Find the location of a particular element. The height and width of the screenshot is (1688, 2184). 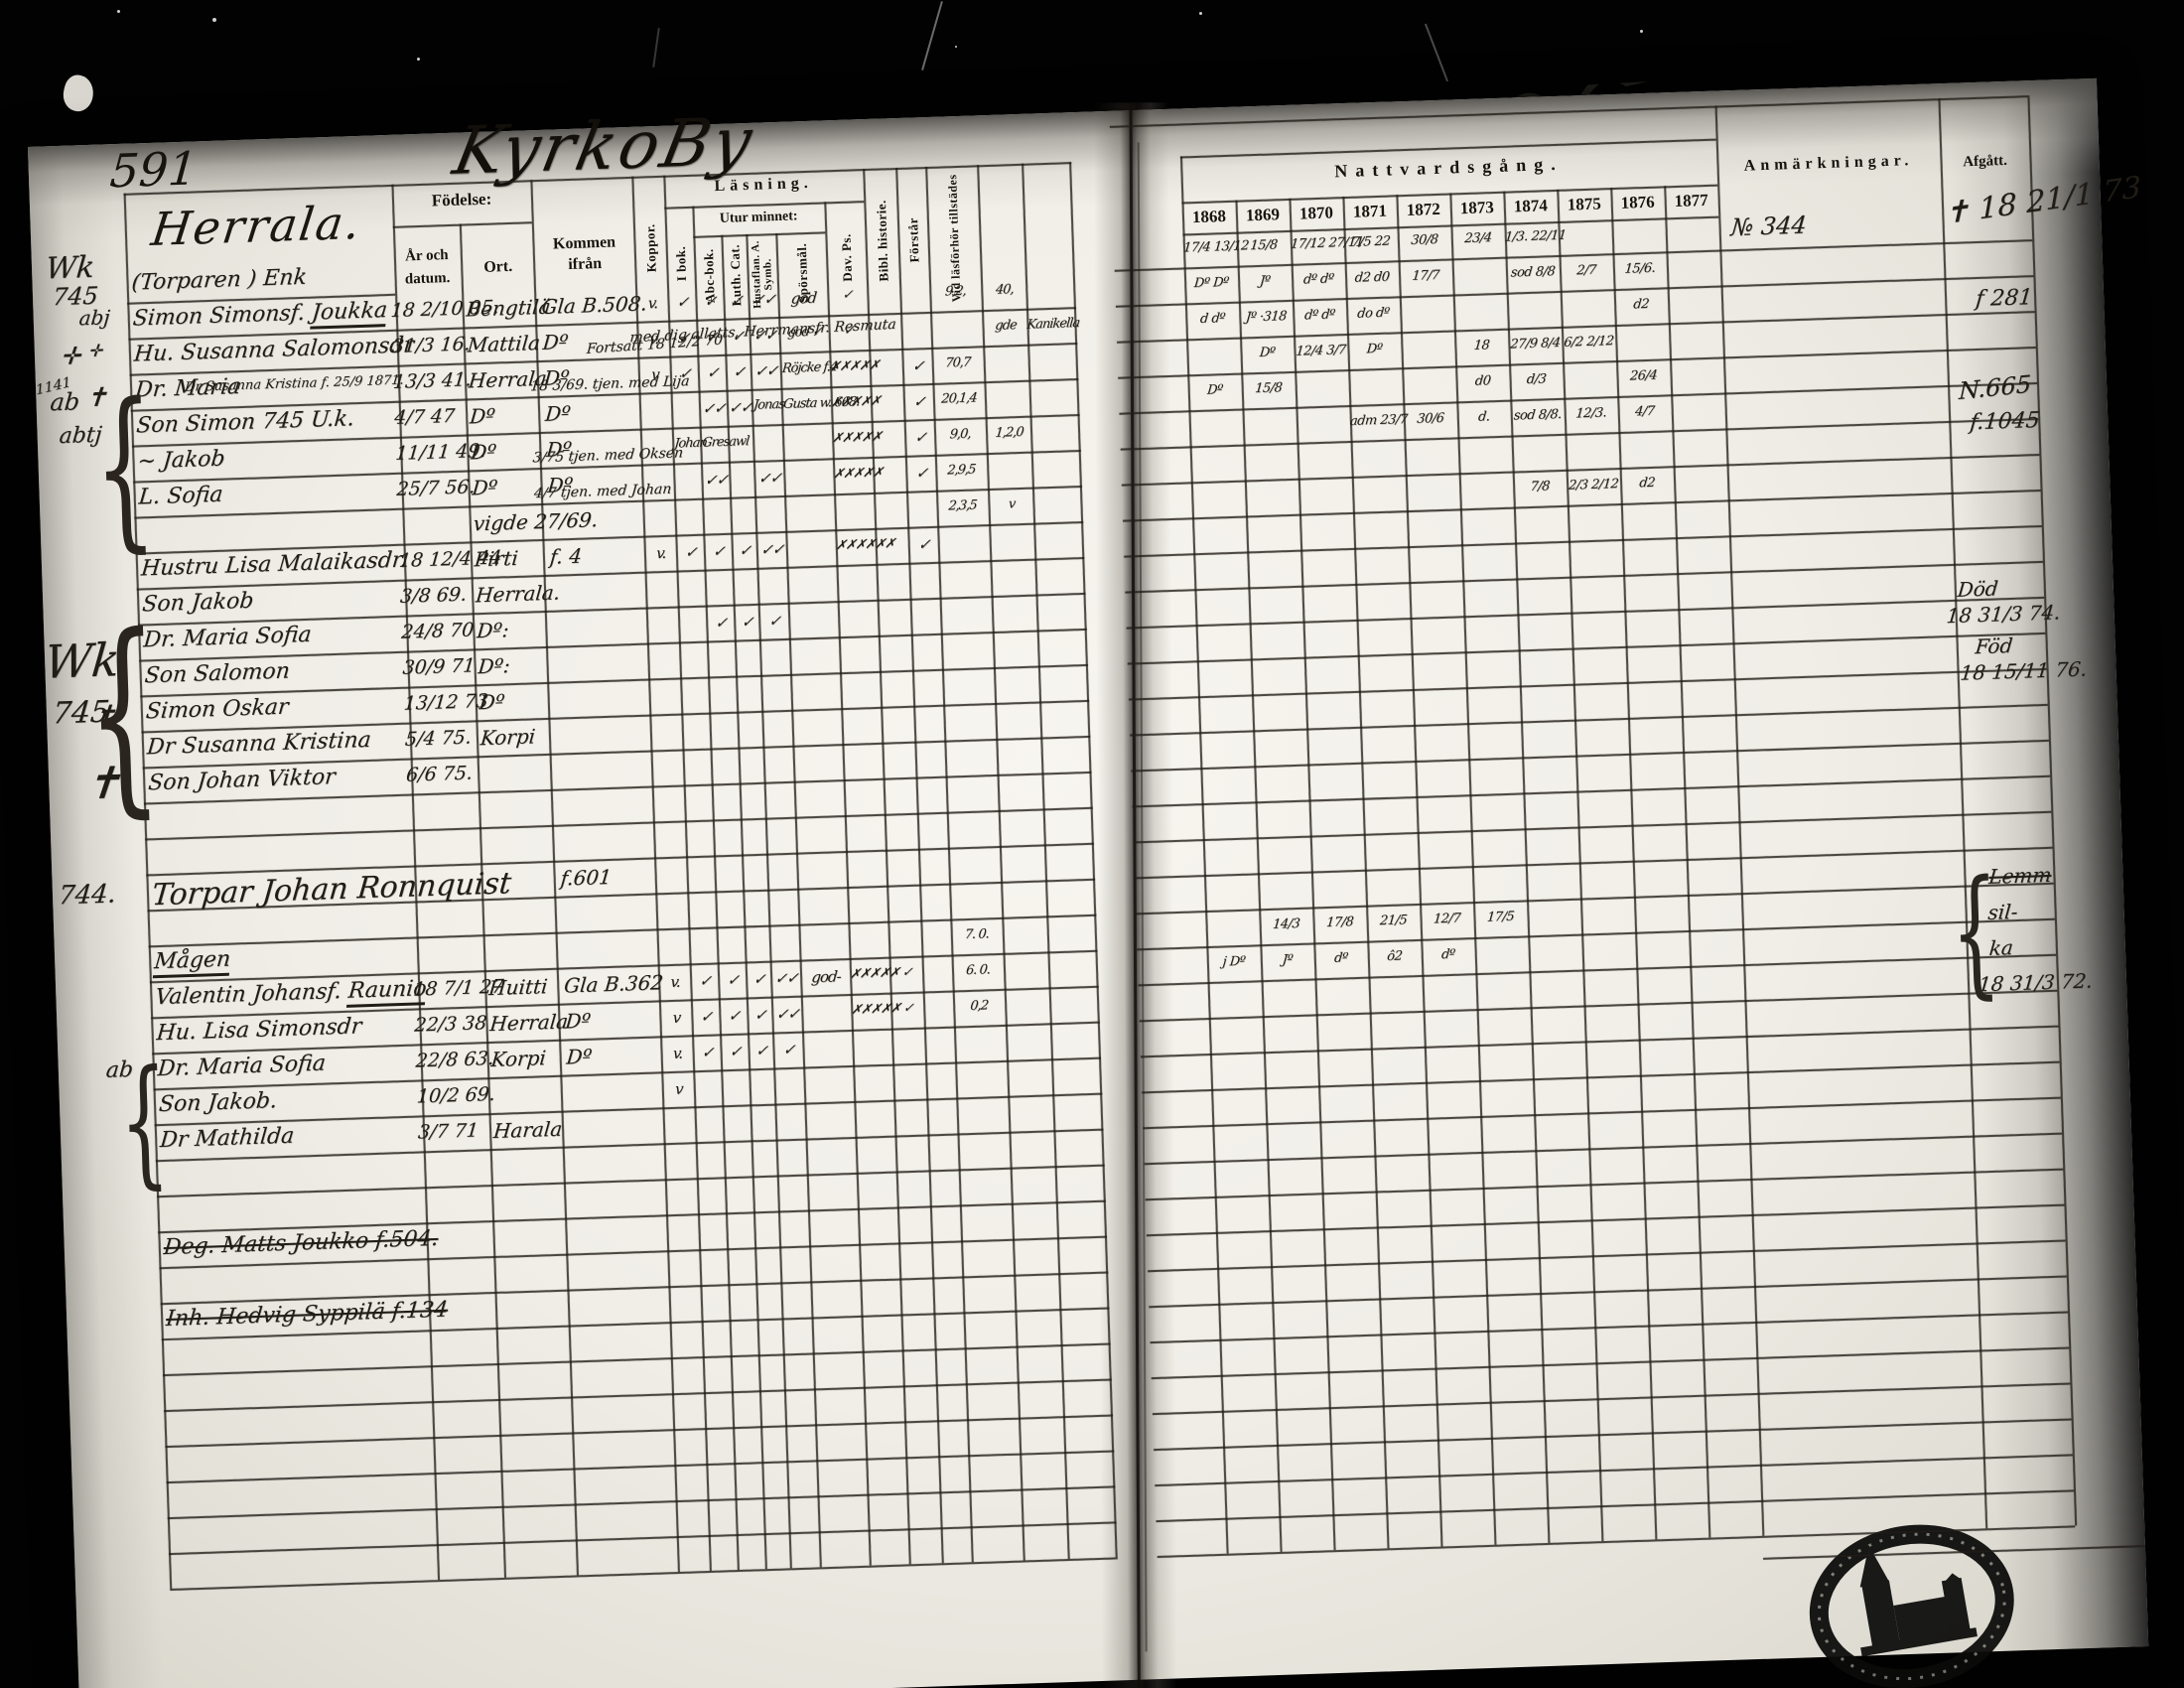

header-utur-minnet: Utur minnet: is located at coordinates (758, 217).